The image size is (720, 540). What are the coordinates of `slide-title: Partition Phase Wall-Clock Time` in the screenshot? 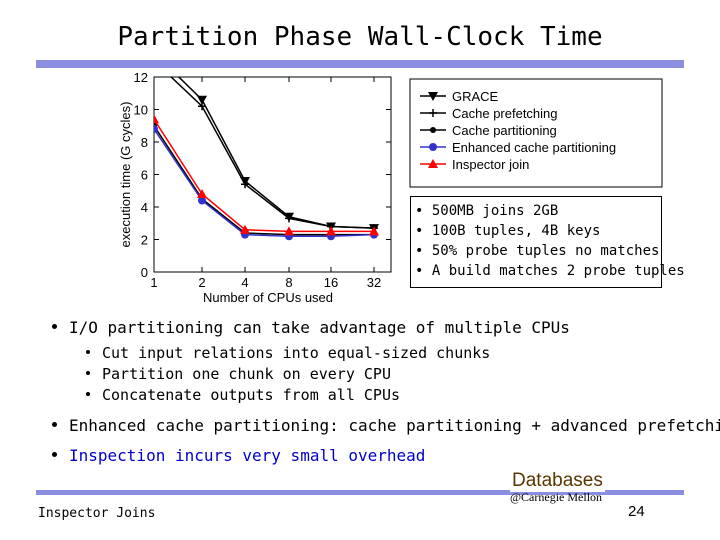 It's located at (360, 37).